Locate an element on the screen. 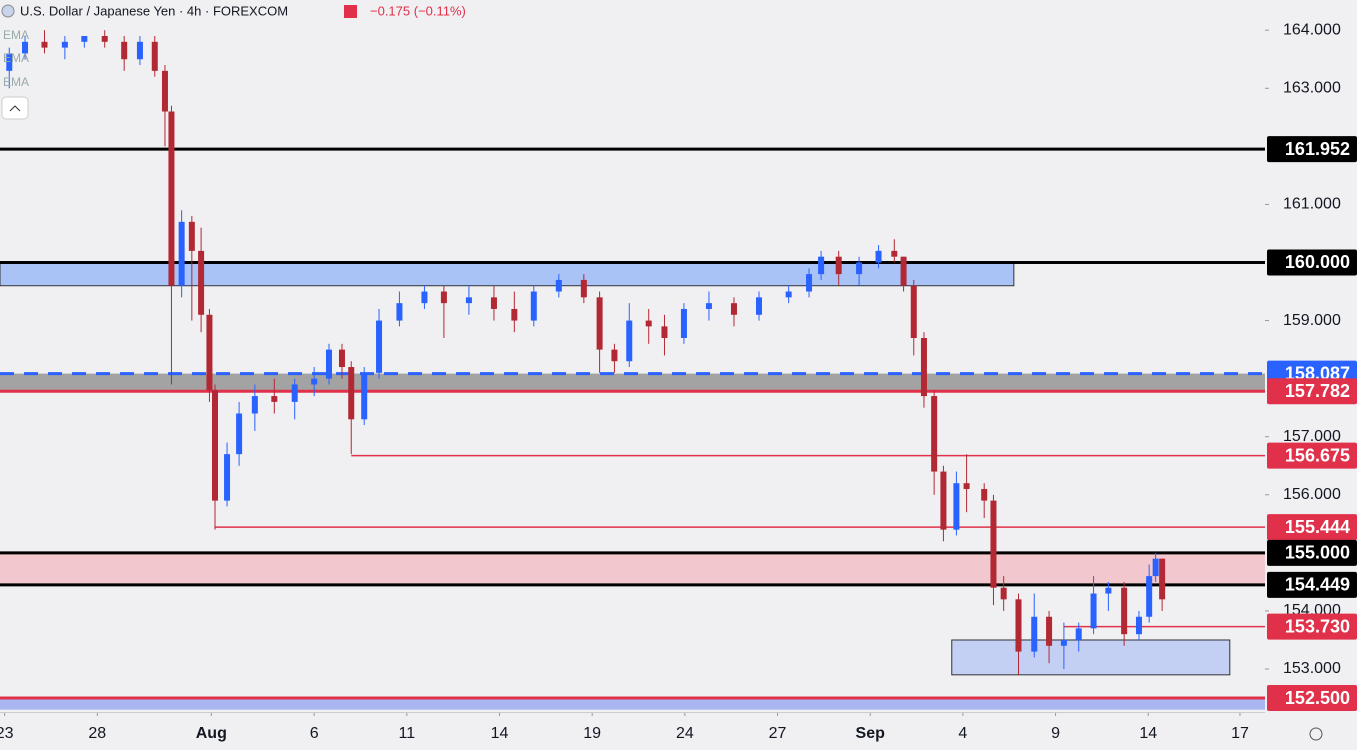 This screenshot has height=750, width=1357. price-tag-label: 154.449 is located at coordinates (1317, 585).